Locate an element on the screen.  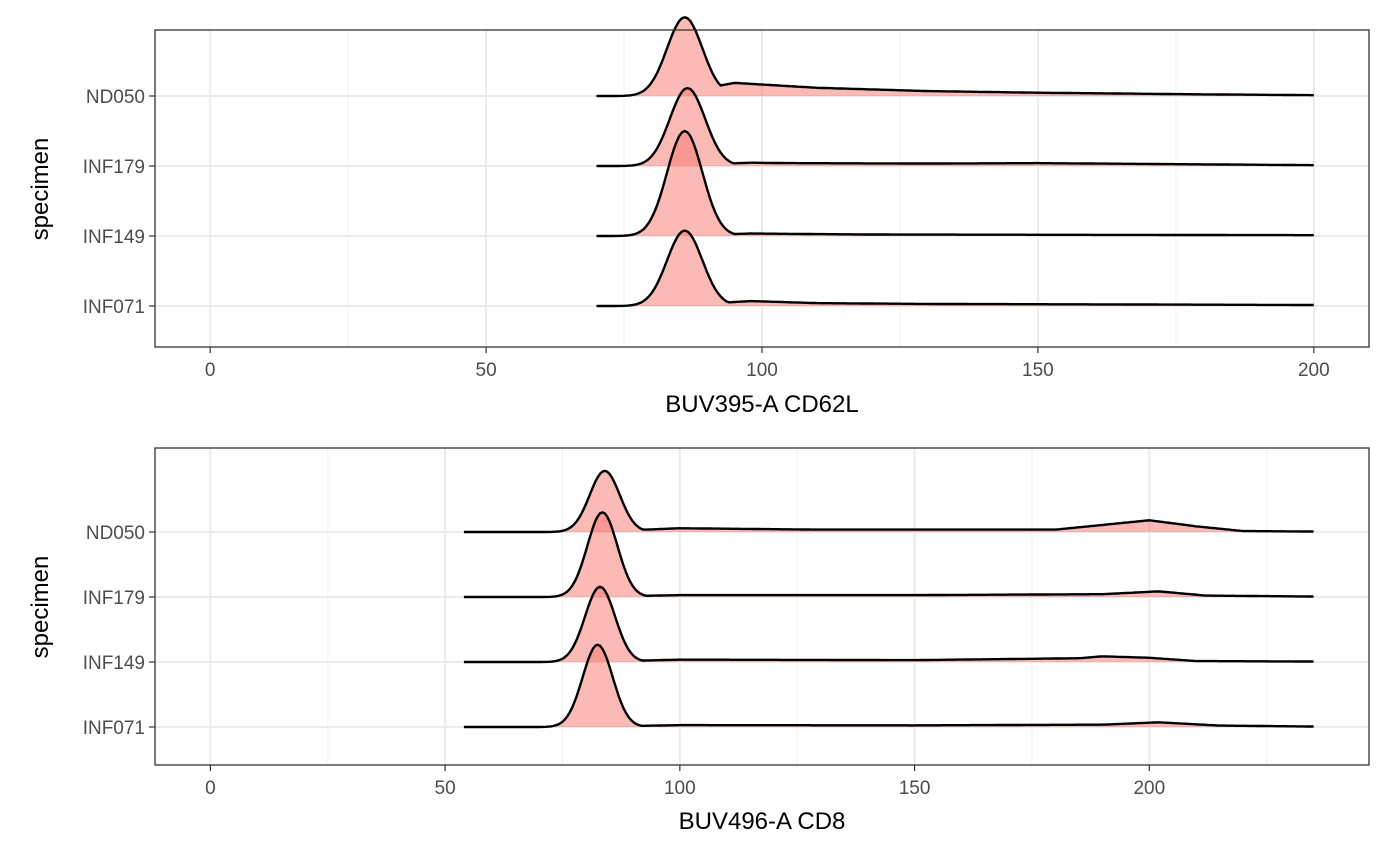
x-axis-title: BUV395-A CD62L is located at coordinates (761, 404).